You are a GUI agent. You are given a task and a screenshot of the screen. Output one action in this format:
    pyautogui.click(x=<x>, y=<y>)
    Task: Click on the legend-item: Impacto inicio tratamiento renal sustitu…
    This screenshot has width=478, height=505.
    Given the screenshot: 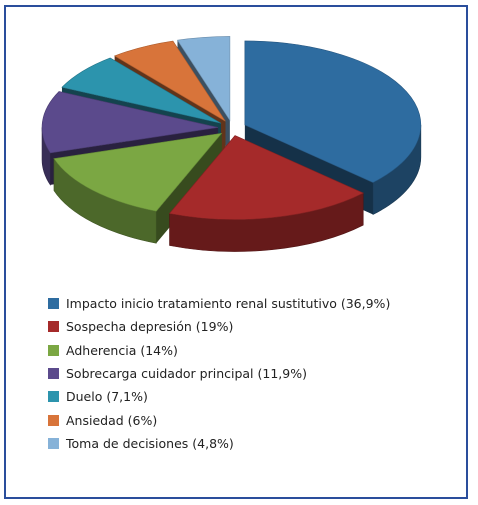 What is the action you would take?
    pyautogui.click(x=219, y=303)
    